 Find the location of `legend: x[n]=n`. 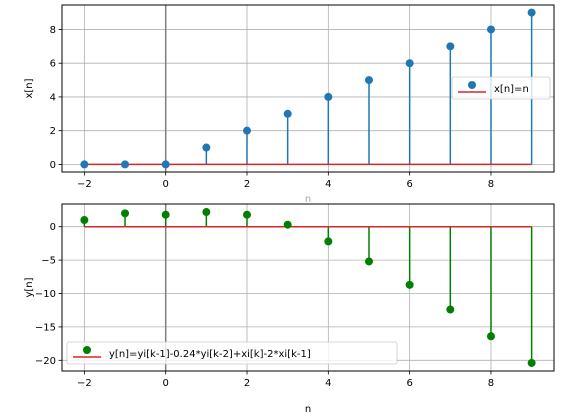

legend: x[n]=n is located at coordinates (501, 88).